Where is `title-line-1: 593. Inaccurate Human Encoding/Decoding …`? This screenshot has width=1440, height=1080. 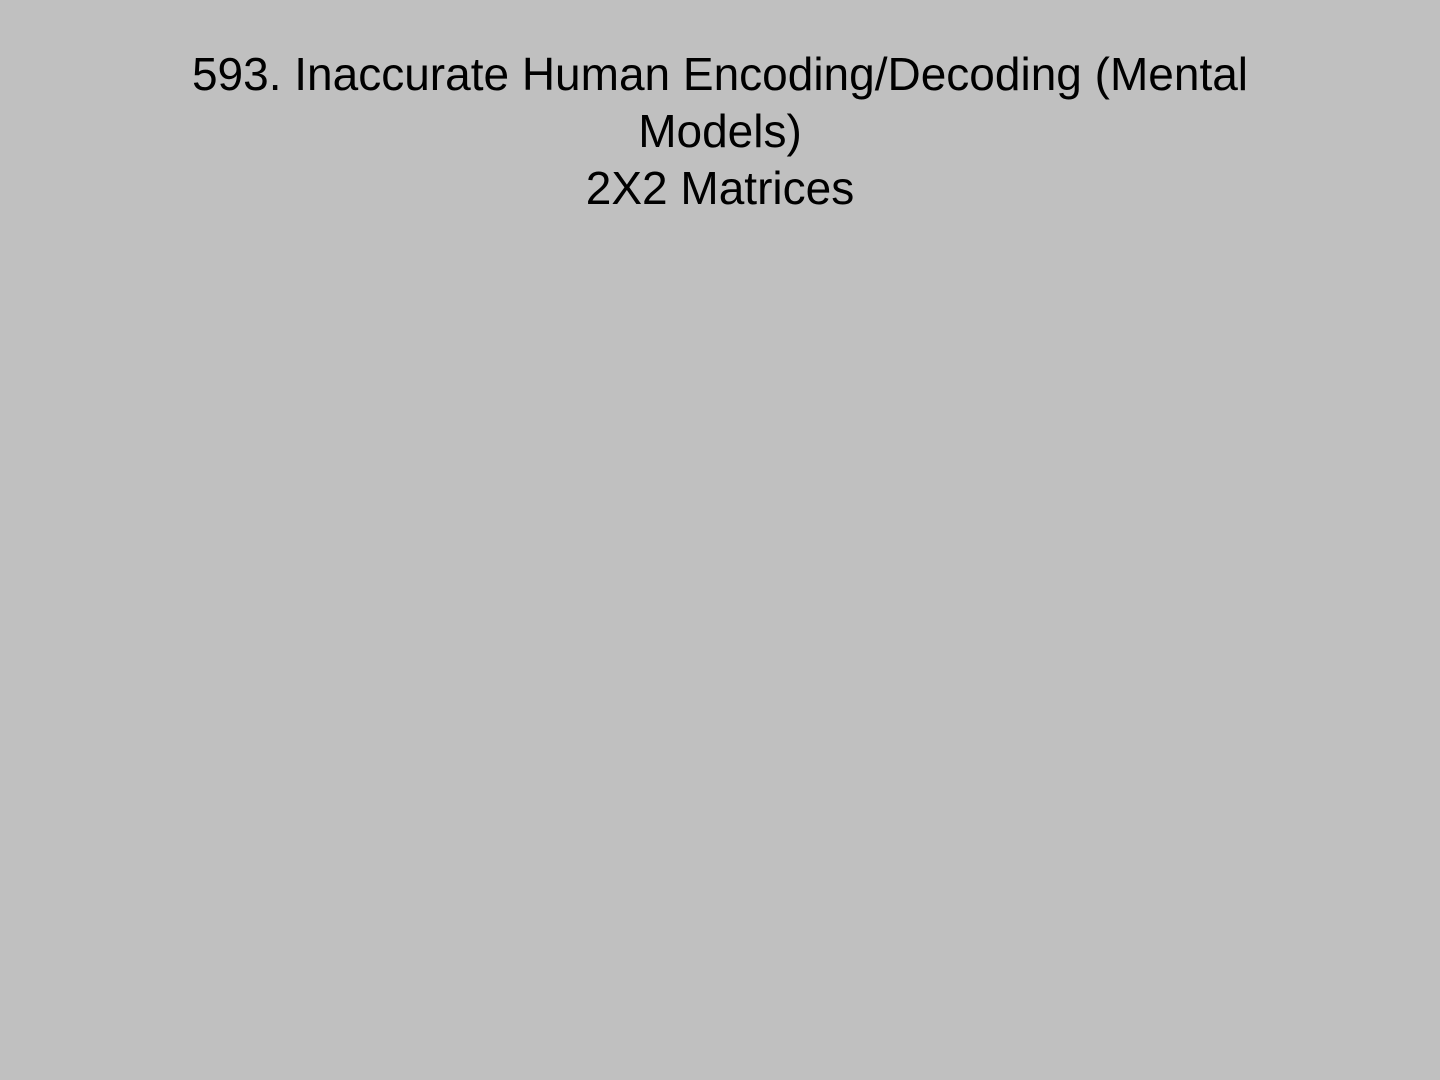 title-line-1: 593. Inaccurate Human Encoding/Decoding … is located at coordinates (720, 74).